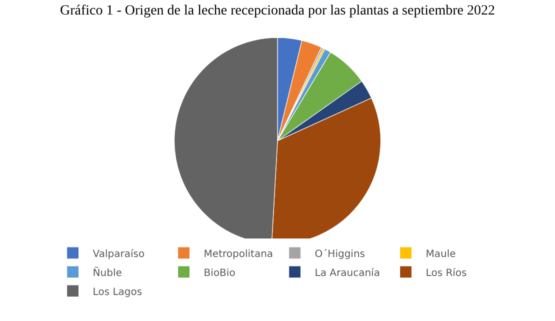 The width and height of the screenshot is (555, 321). Describe the element at coordinates (220, 273) in the screenshot. I see `legend-label: BioBio` at that location.